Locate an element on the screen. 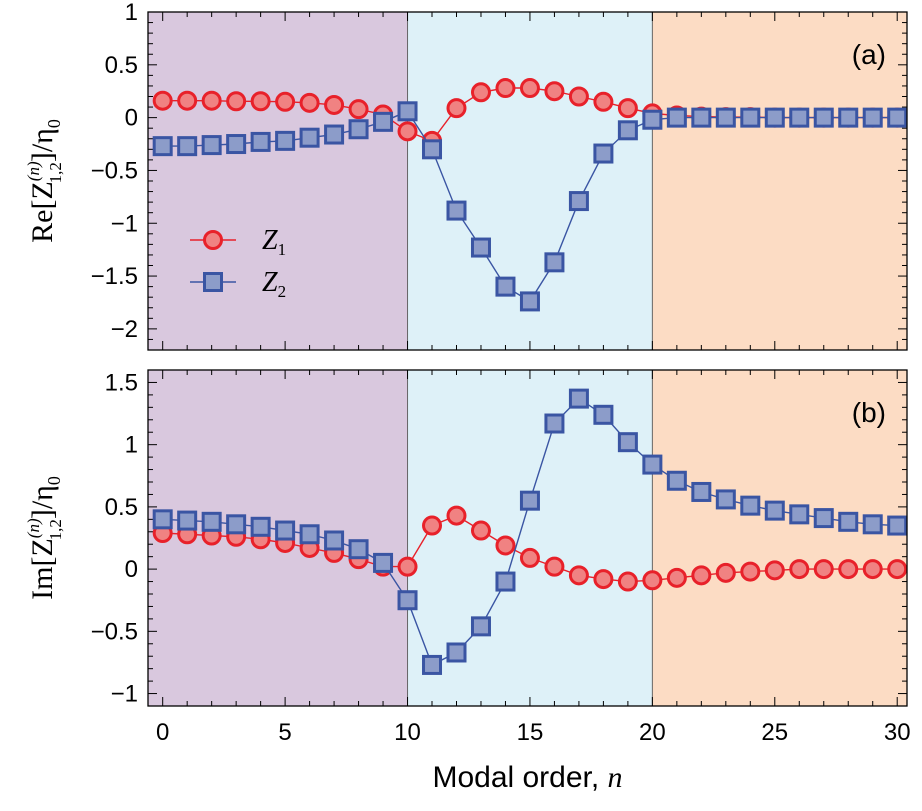 The height and width of the screenshot is (811, 922). x-axis-label-var: n is located at coordinates (615, 777).